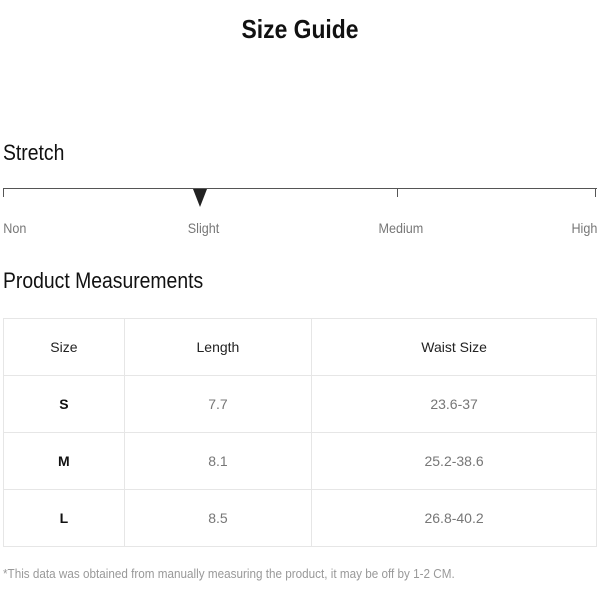 This screenshot has height=600, width=600. Describe the element at coordinates (454, 461) in the screenshot. I see `waist-cell: 25.2-38.6` at that location.